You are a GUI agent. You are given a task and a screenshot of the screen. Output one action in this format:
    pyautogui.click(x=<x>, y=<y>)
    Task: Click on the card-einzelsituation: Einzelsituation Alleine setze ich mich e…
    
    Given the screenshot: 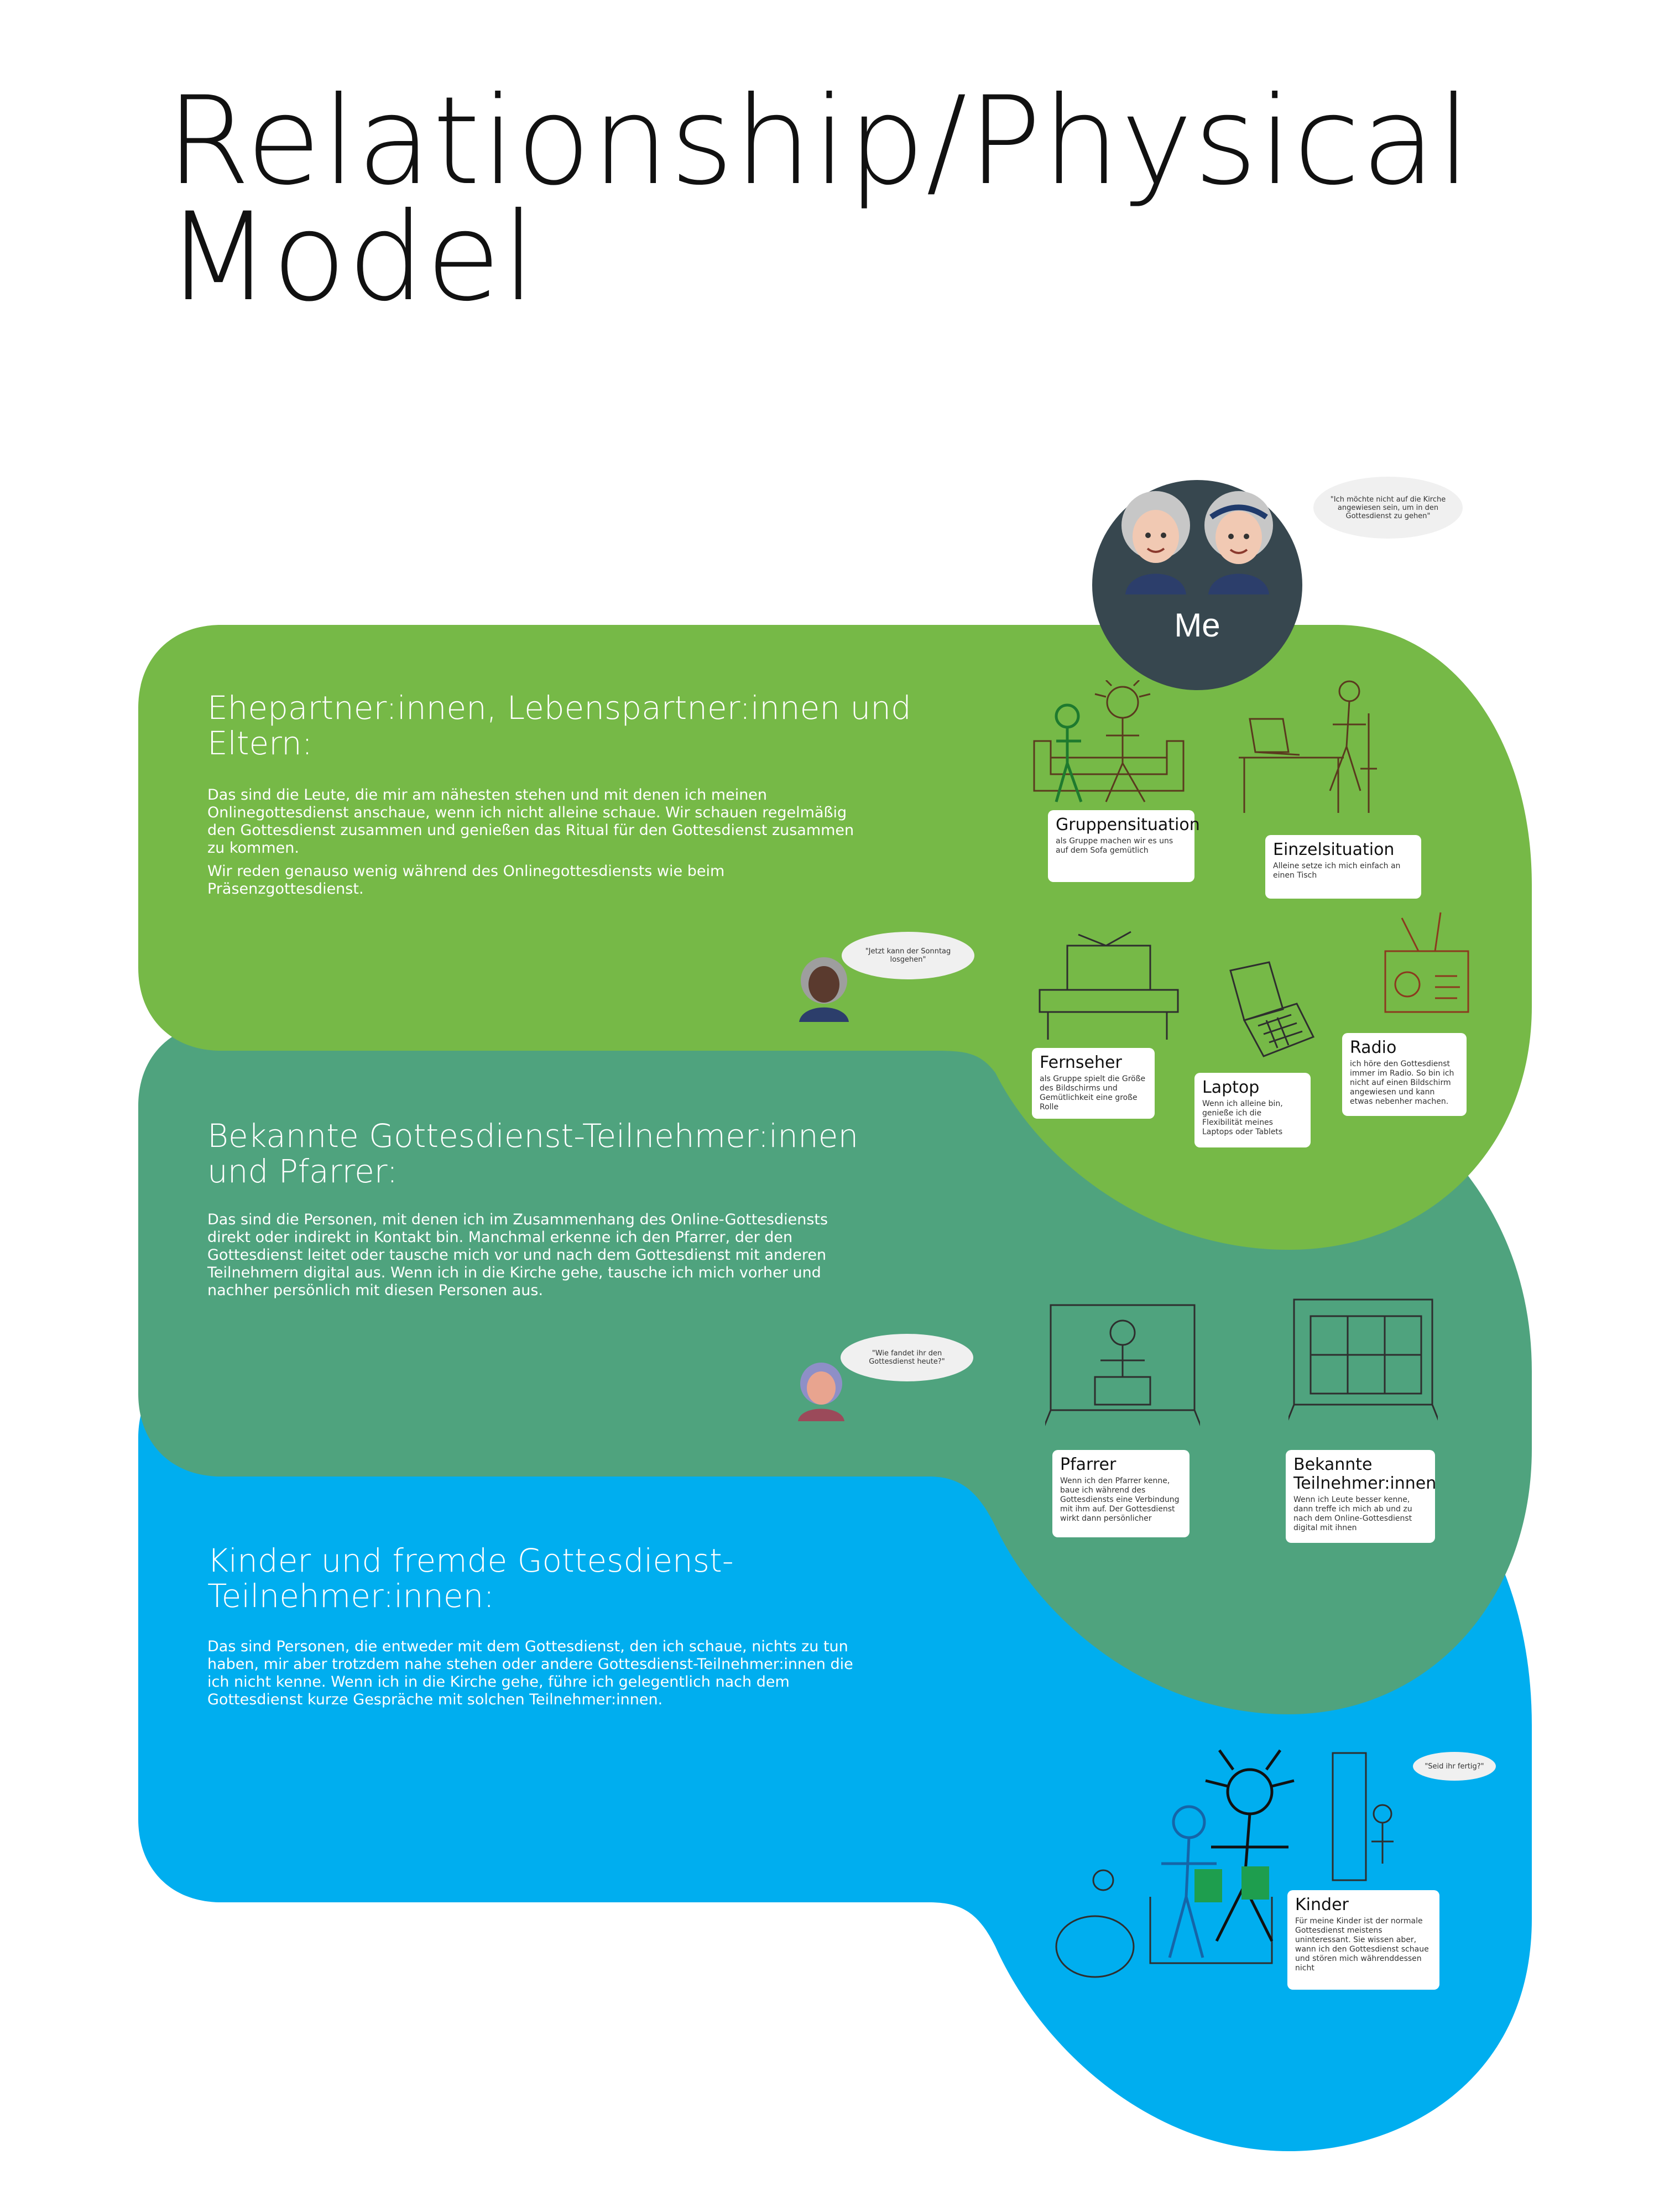 What is the action you would take?
    pyautogui.click(x=1343, y=867)
    